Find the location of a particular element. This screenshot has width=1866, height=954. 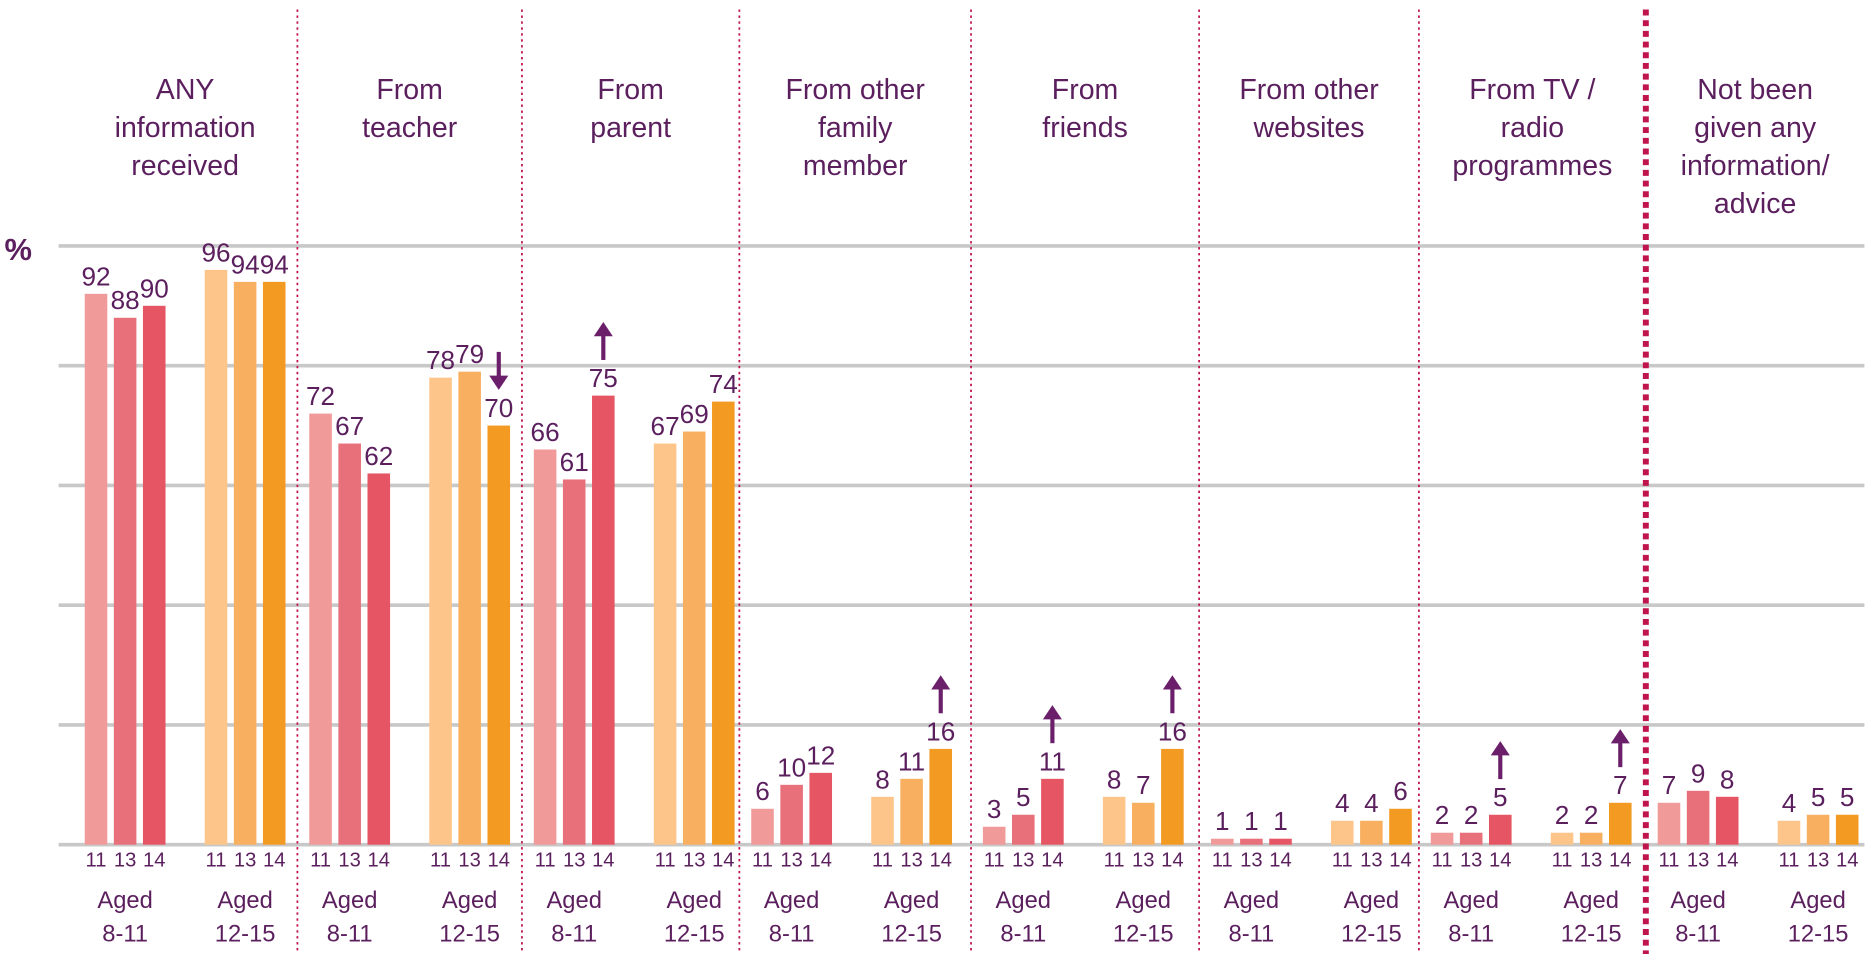

value-label: 3 is located at coordinates (994, 809).